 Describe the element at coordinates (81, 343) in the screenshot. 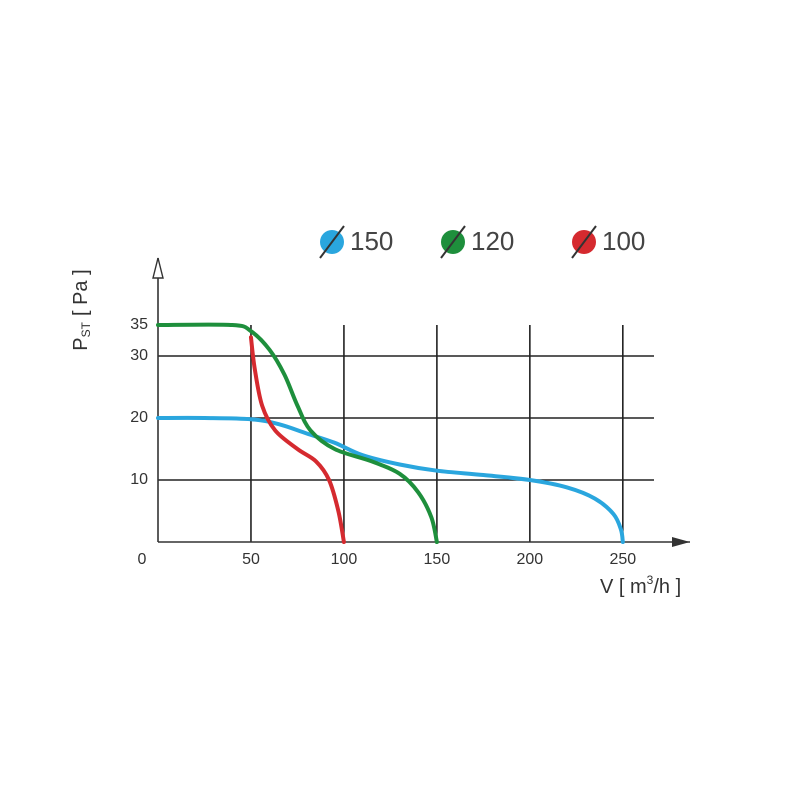

I see `y-label-main: P` at that location.